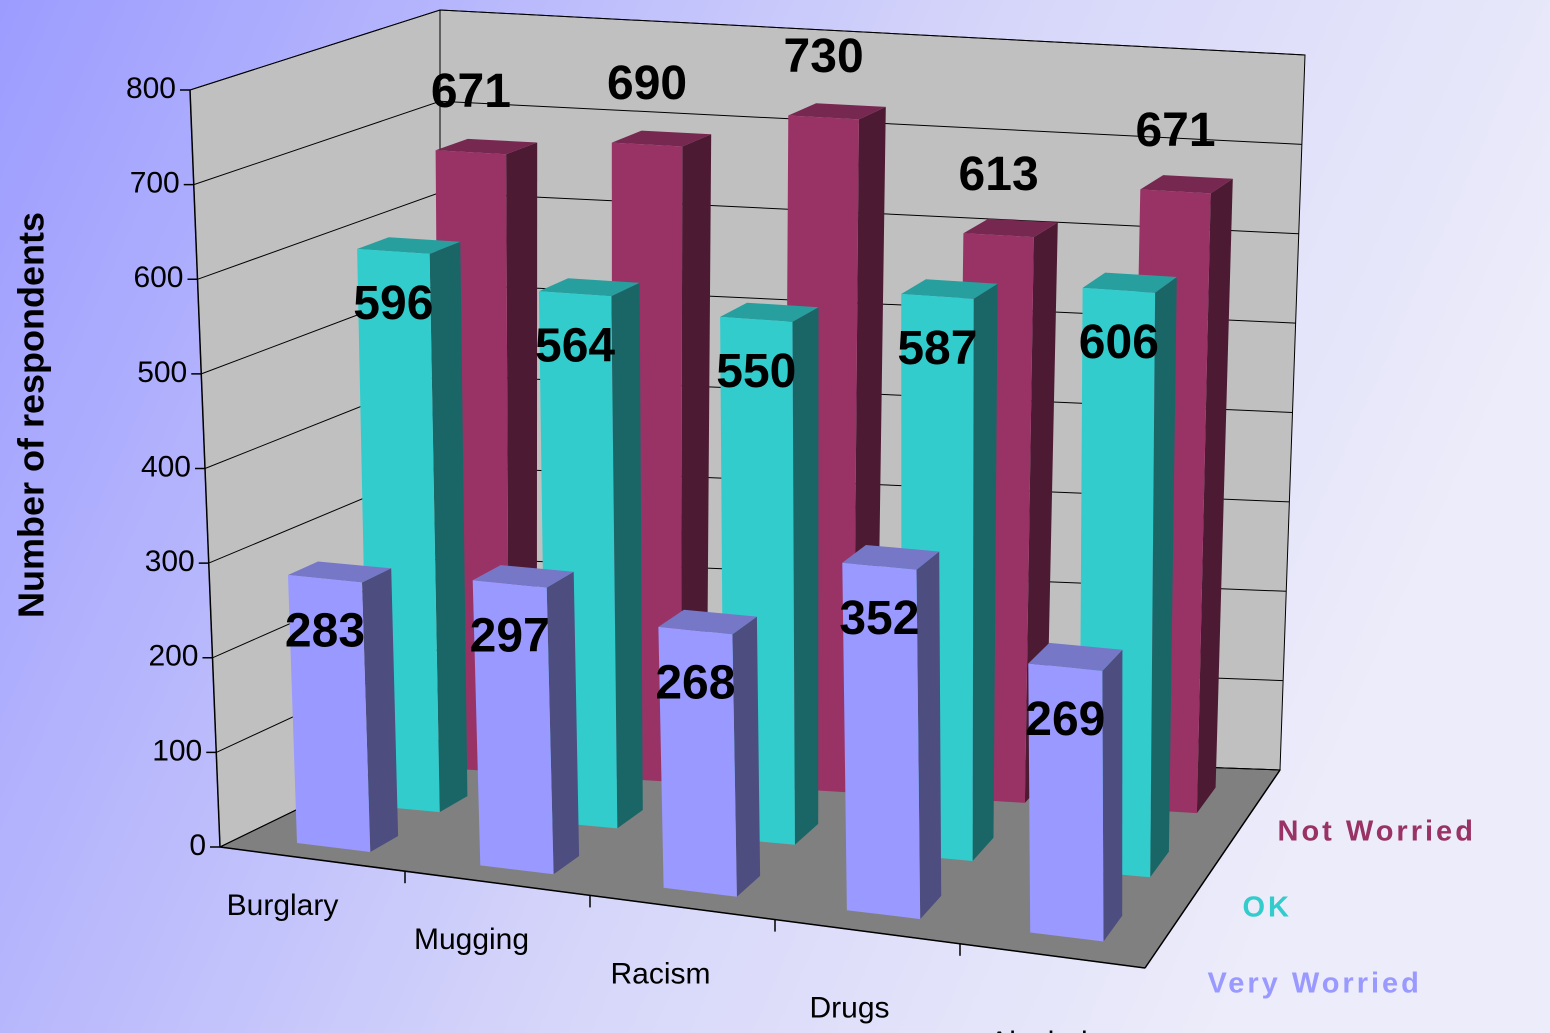  I want to click on data-label: 564, so click(575, 345).